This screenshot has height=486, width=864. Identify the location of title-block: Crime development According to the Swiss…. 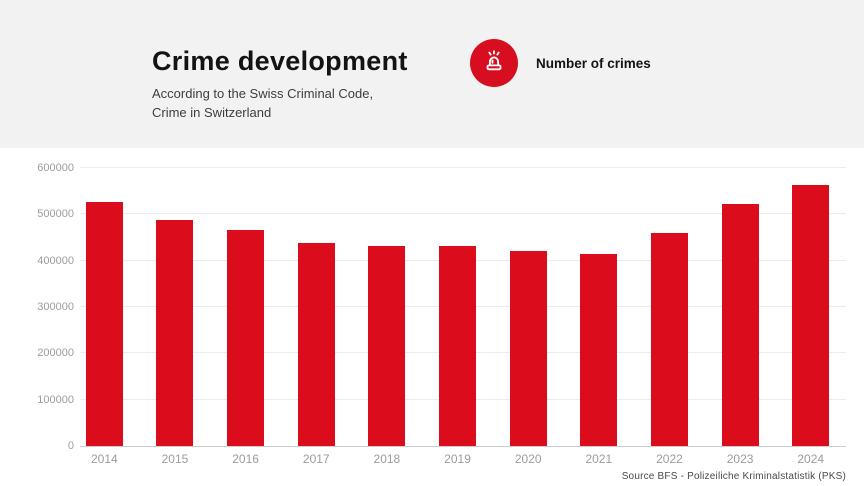
(280, 84).